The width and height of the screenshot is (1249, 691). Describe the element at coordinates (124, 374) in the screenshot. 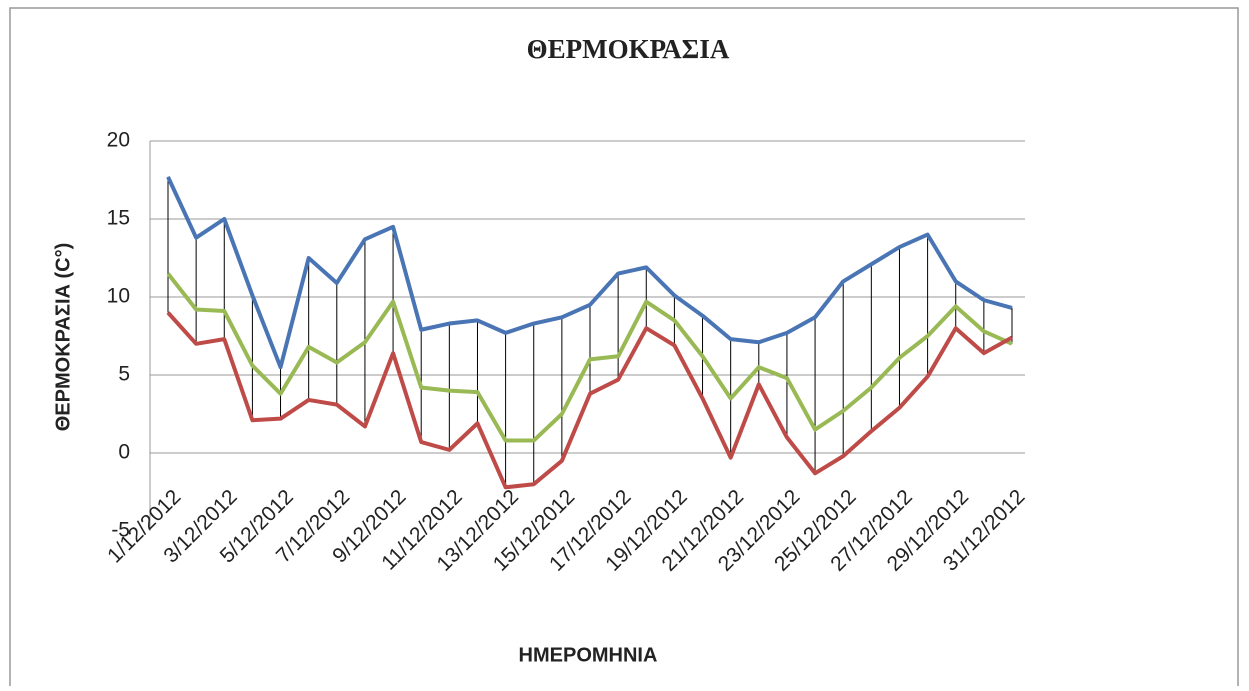

I see `y-tick-label: 5` at that location.